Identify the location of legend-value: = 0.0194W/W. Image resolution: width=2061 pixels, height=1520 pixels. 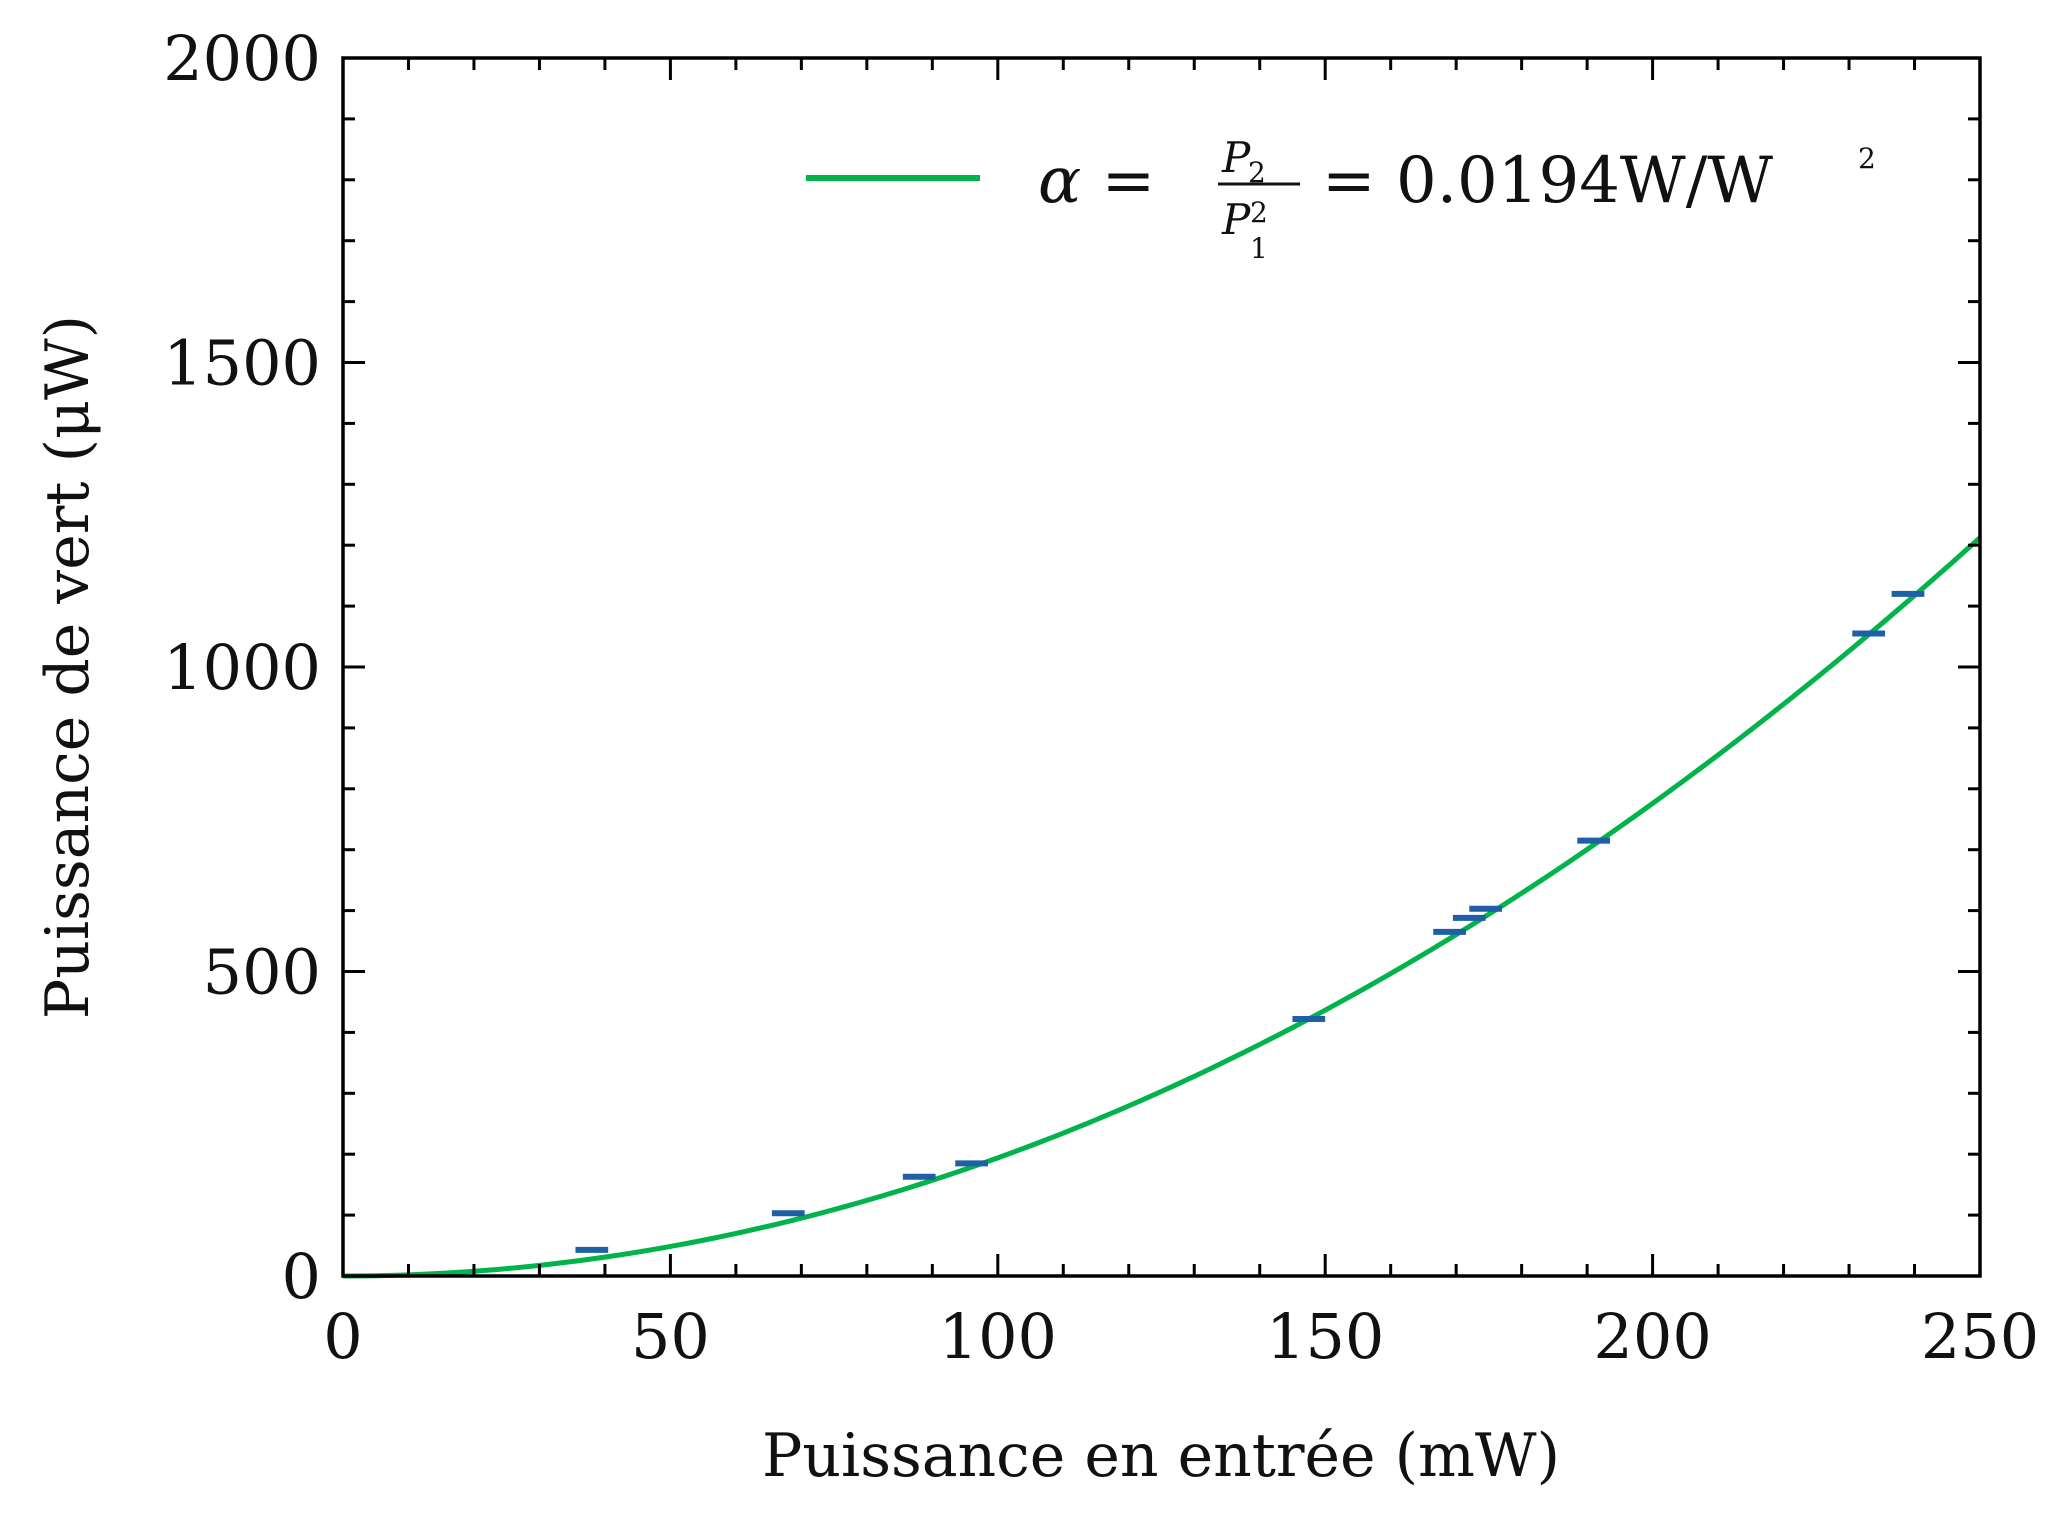
(1547, 181).